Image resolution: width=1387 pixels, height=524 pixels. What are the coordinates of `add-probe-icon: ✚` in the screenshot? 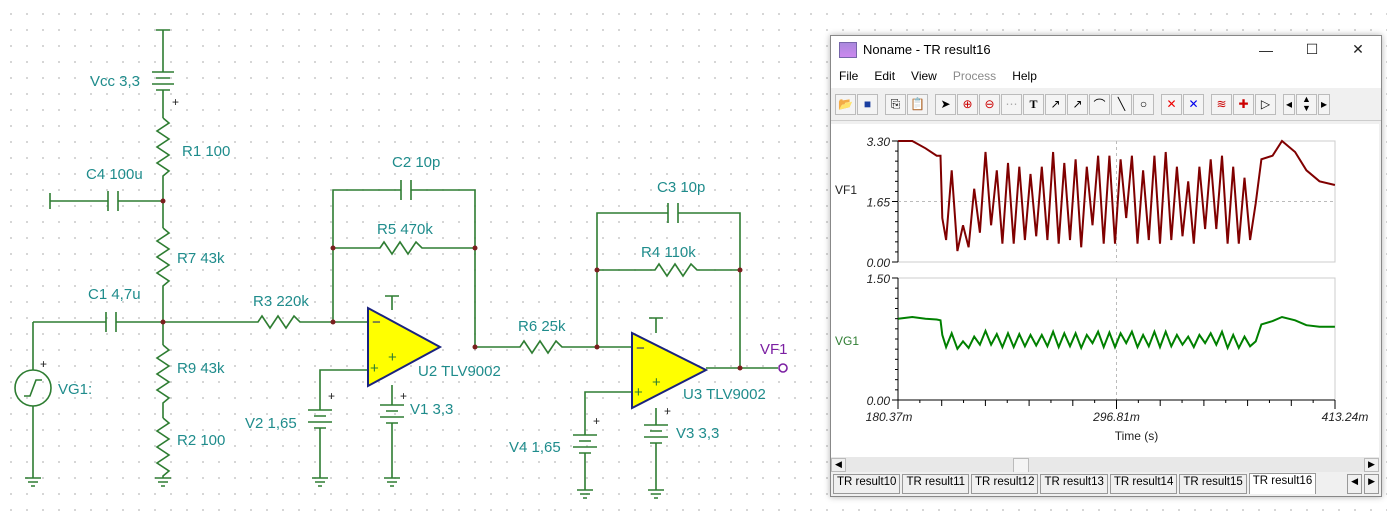 It's located at (1243, 104).